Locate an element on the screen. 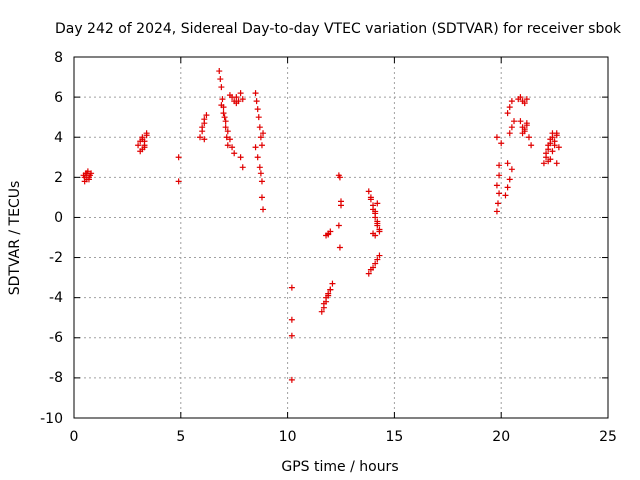  y-tick-label: 4 is located at coordinates (58, 138).